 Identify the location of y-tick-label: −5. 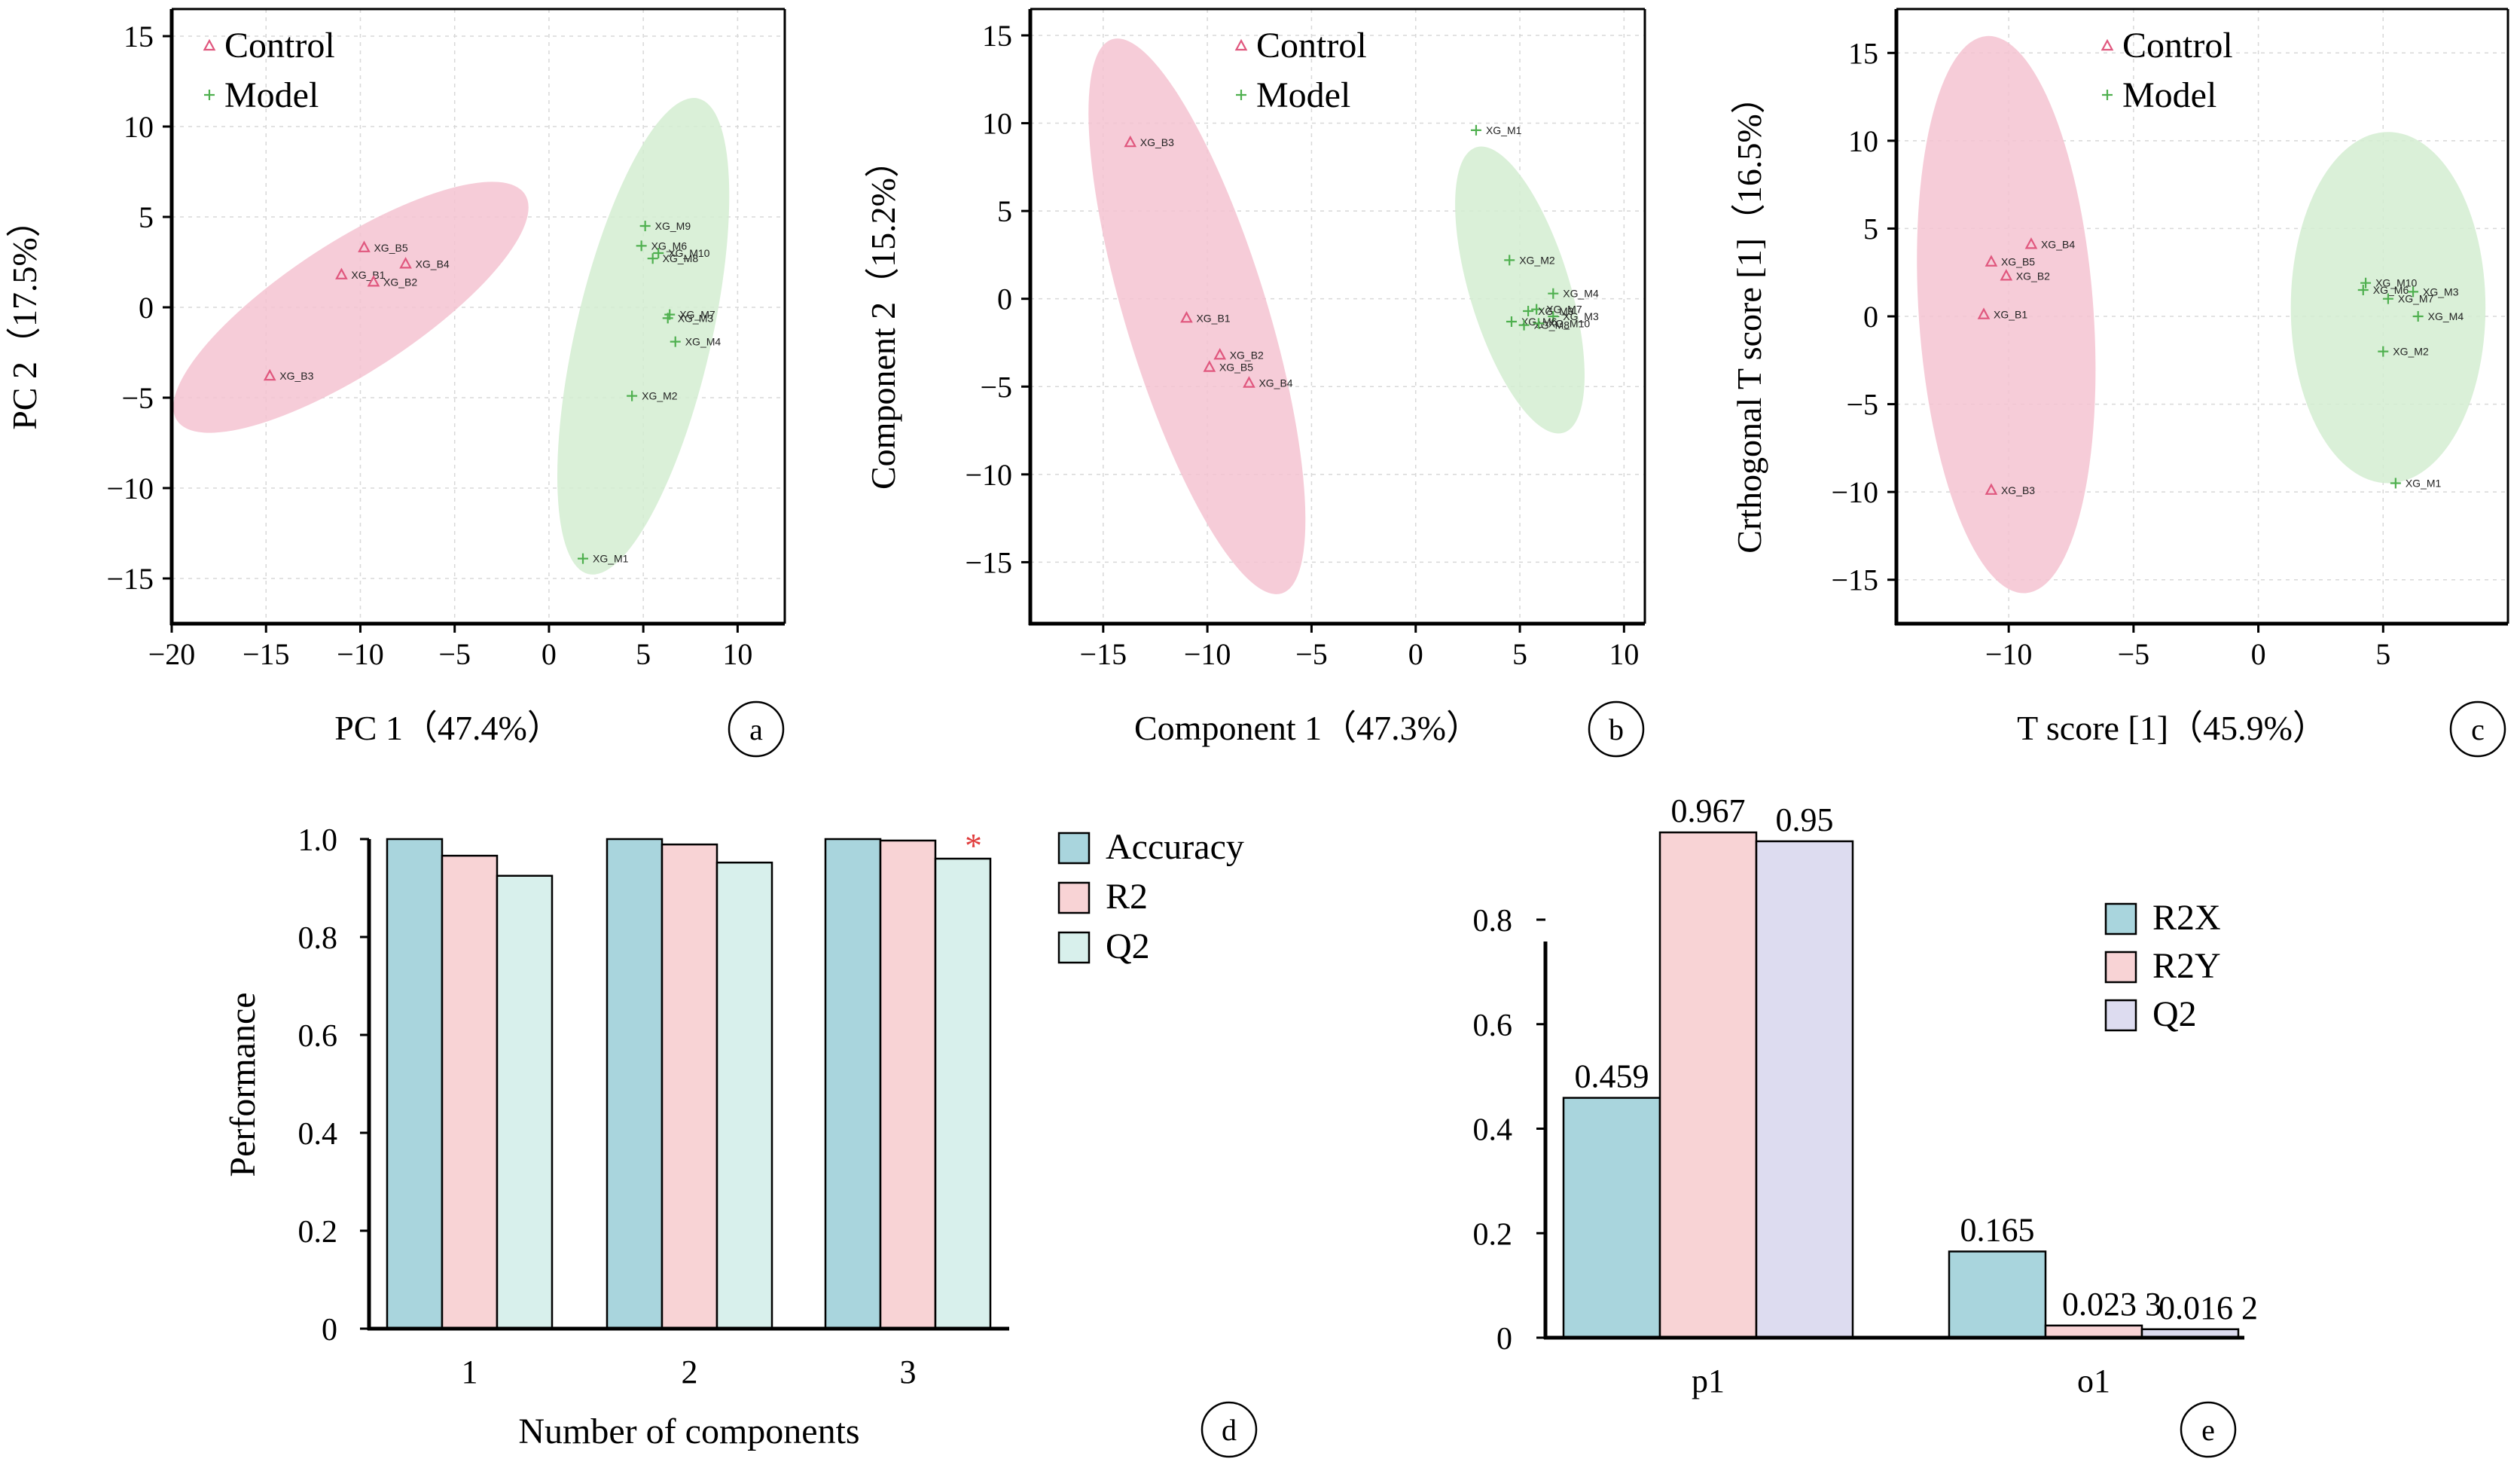
(996, 387).